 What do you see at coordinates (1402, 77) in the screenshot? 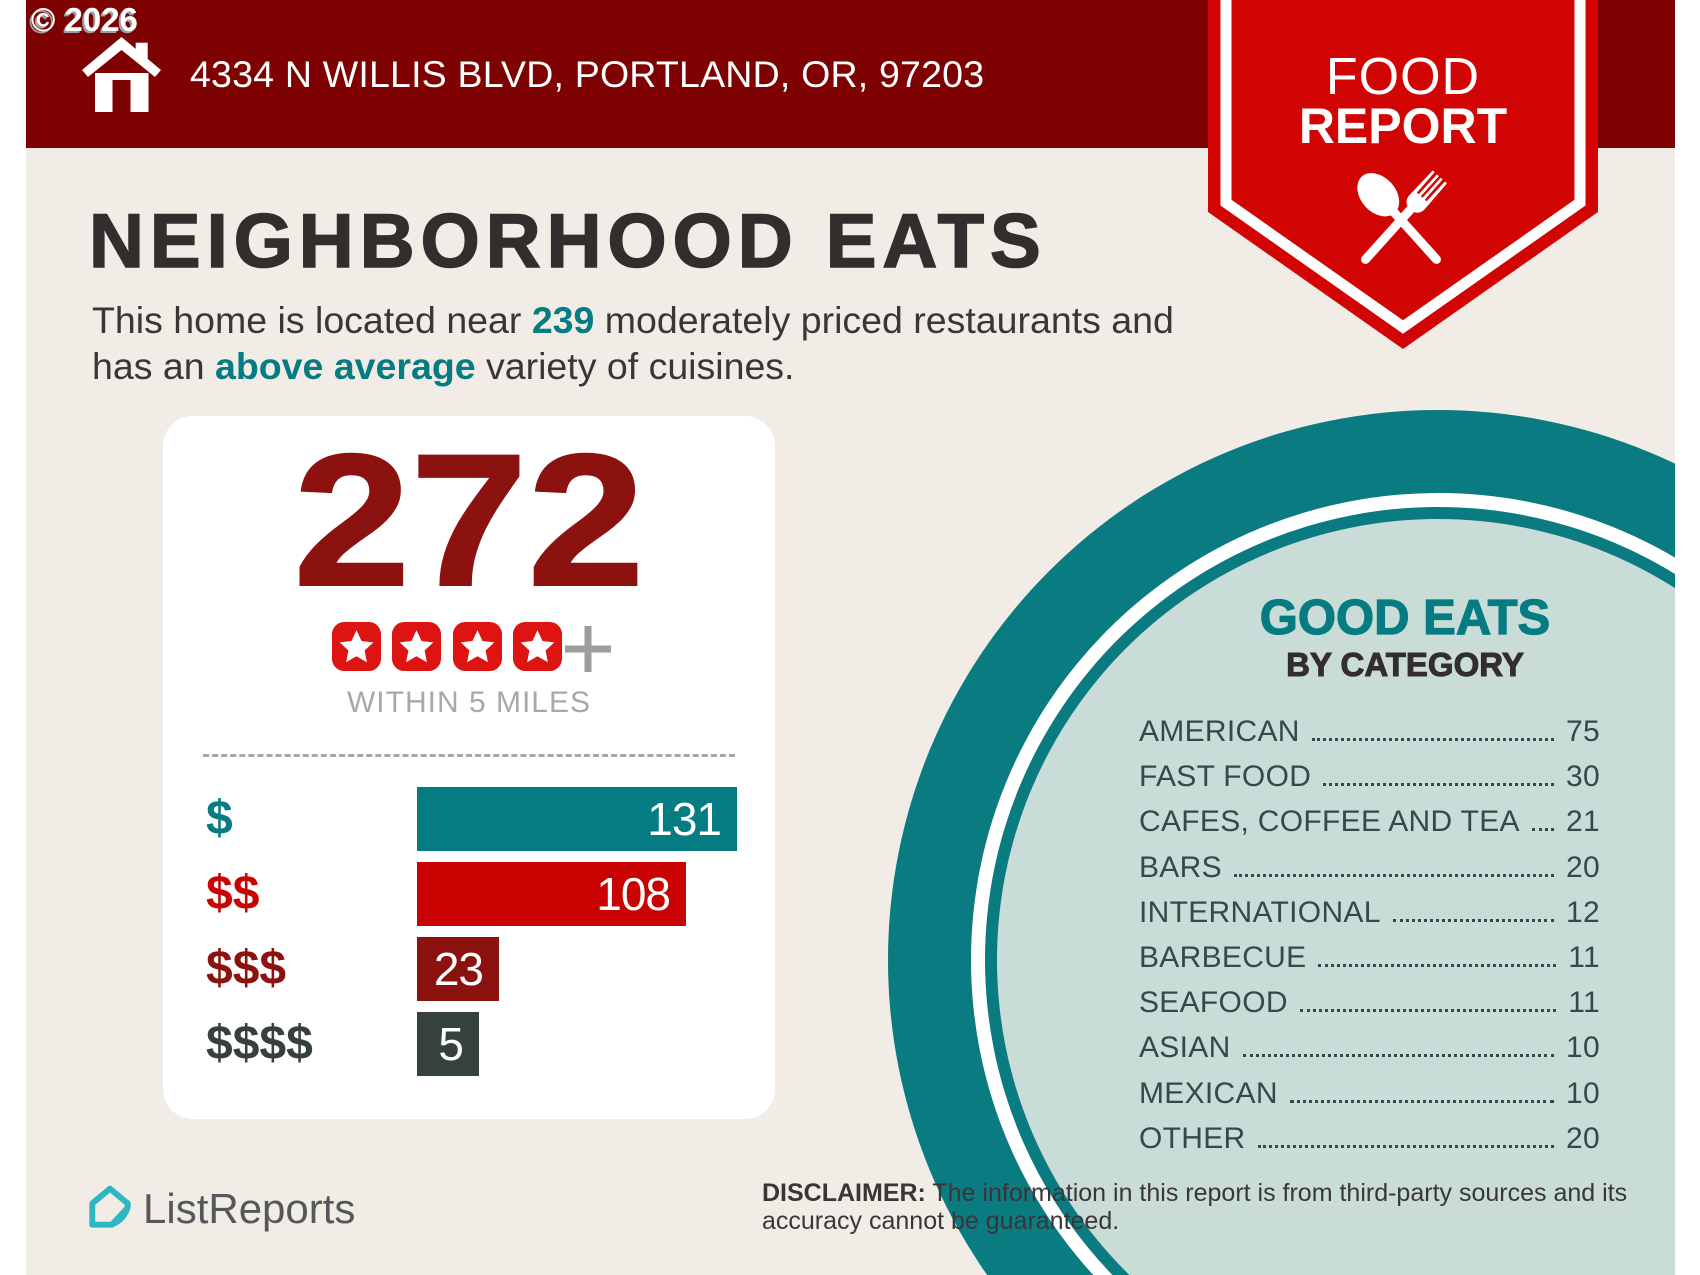
I see `svg-text: FOOD` at bounding box center [1402, 77].